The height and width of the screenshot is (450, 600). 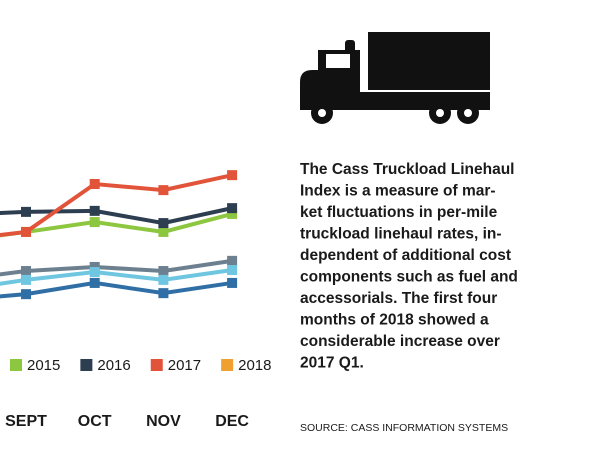 I want to click on body-line: accessorials. The first four, so click(x=398, y=298).